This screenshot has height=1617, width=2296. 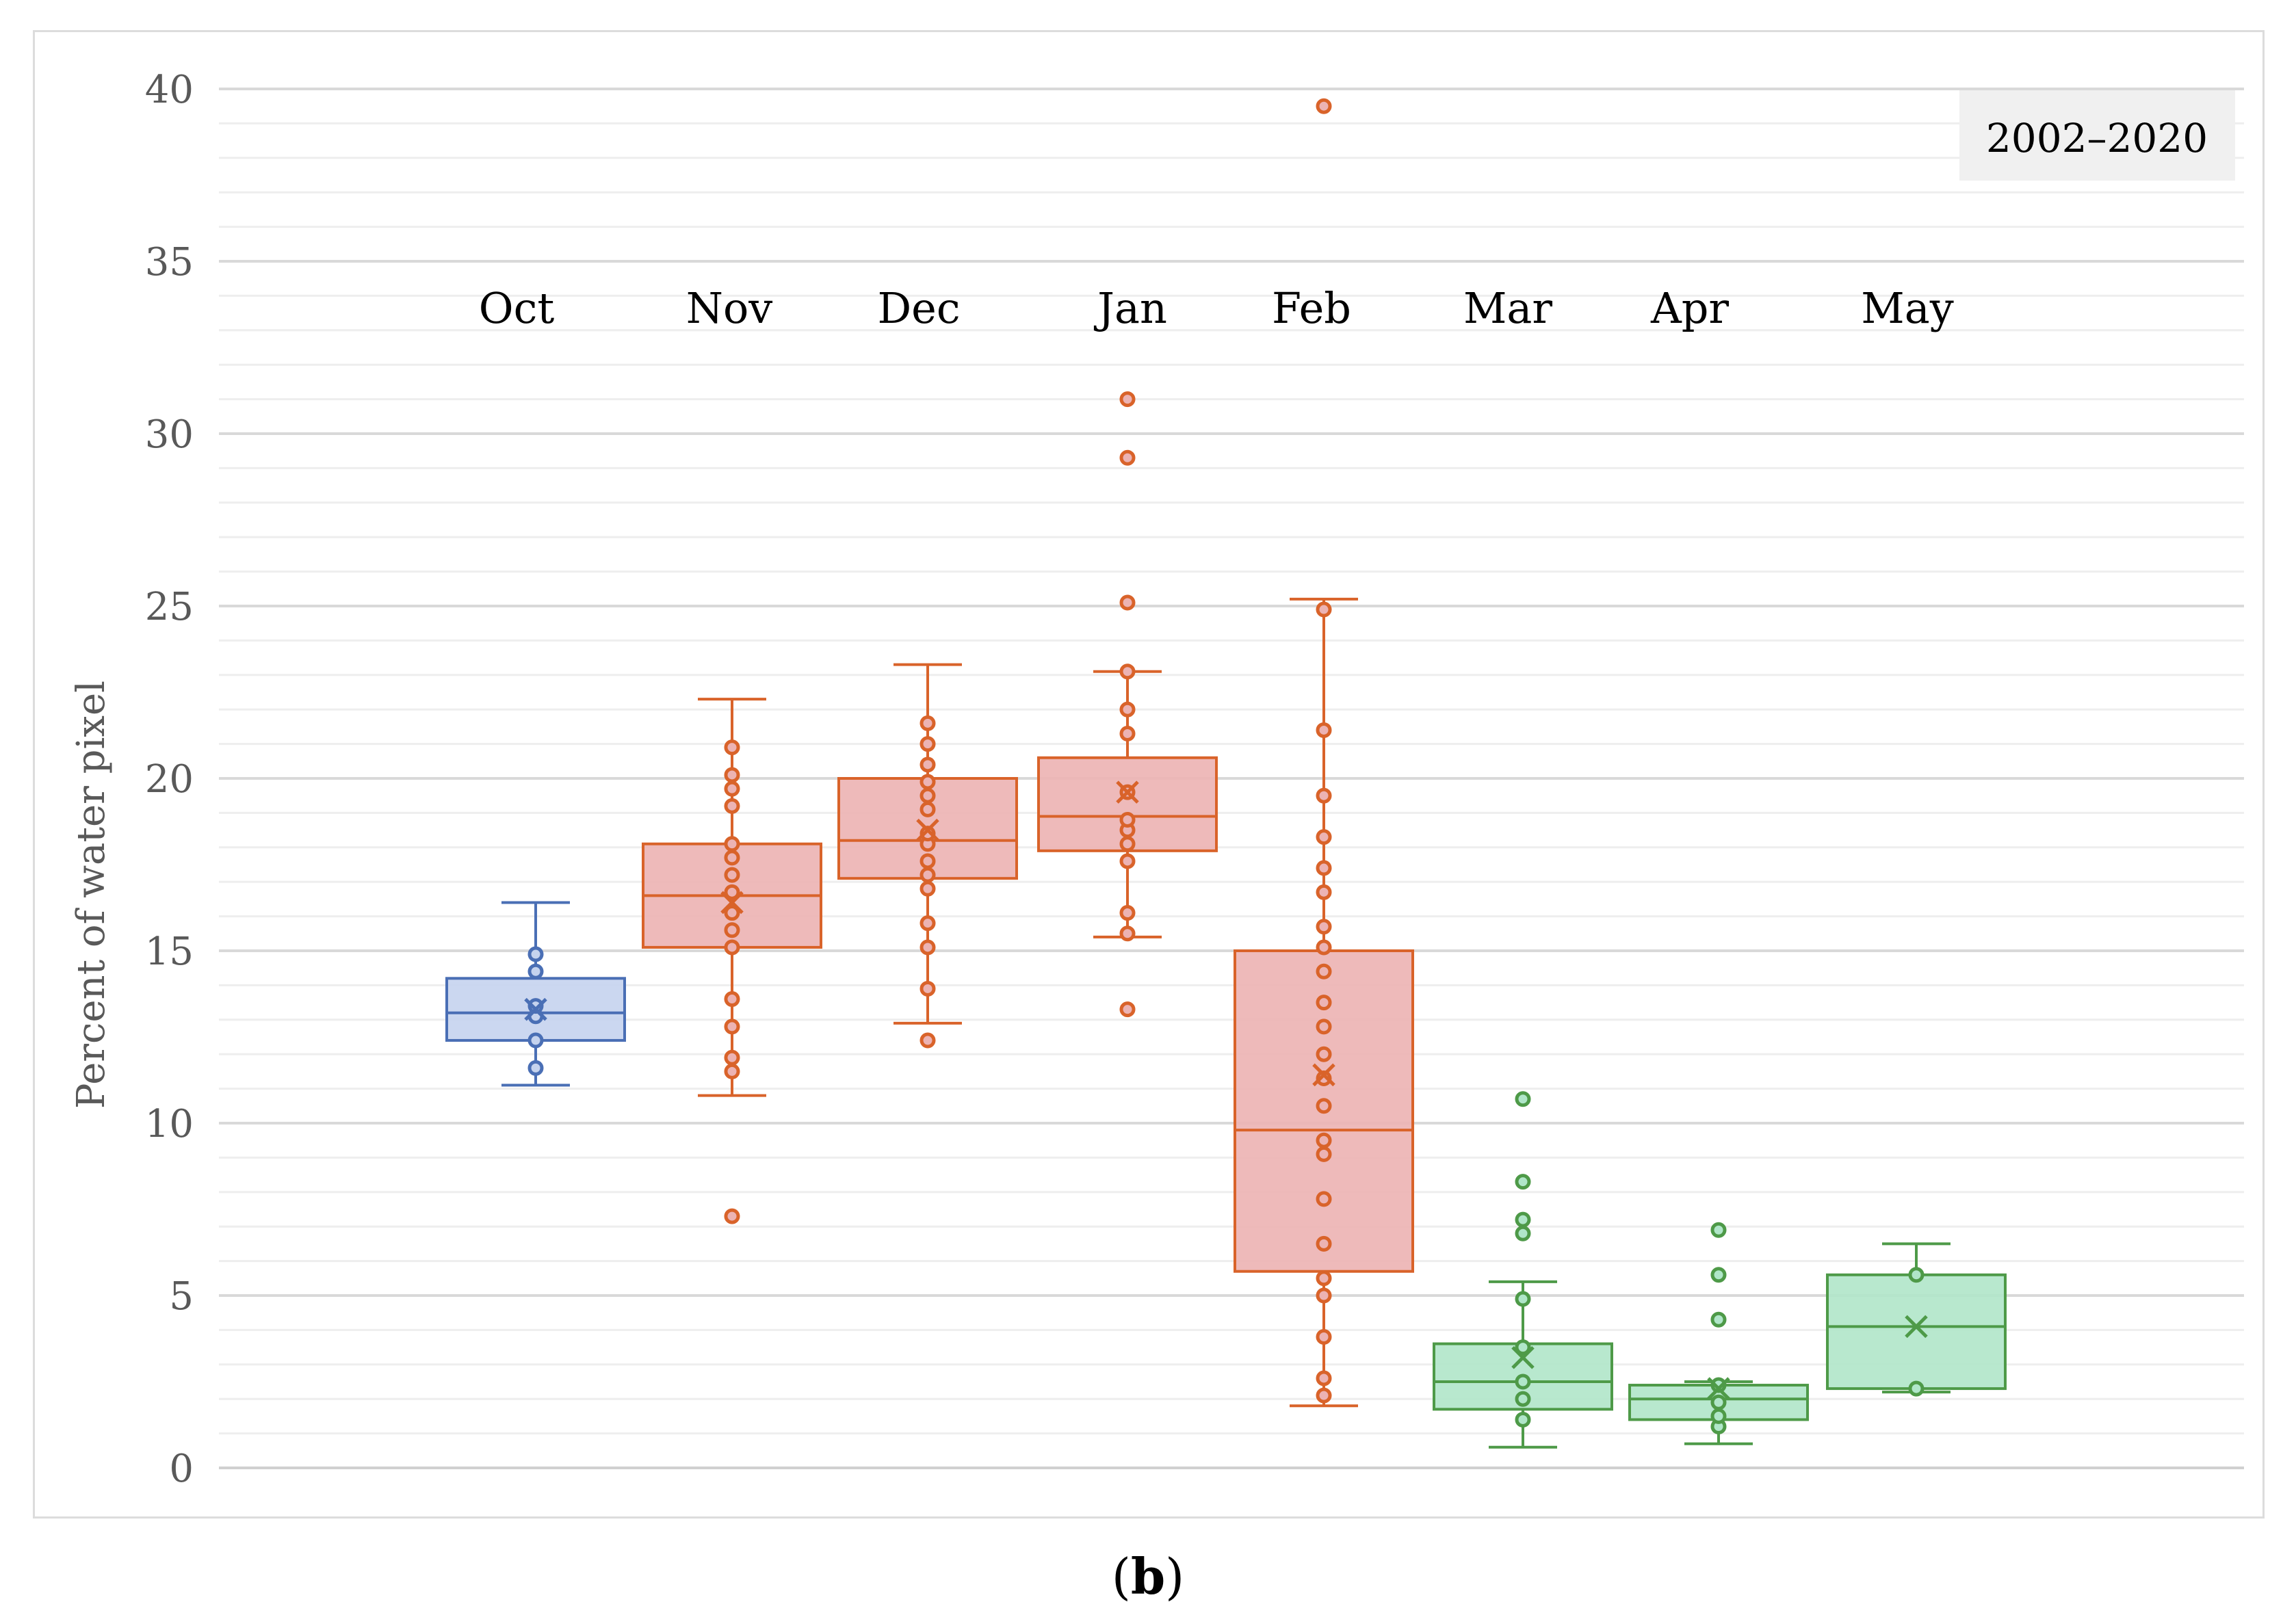 What do you see at coordinates (919, 308) in the screenshot?
I see `category-label-dec: Dec` at bounding box center [919, 308].